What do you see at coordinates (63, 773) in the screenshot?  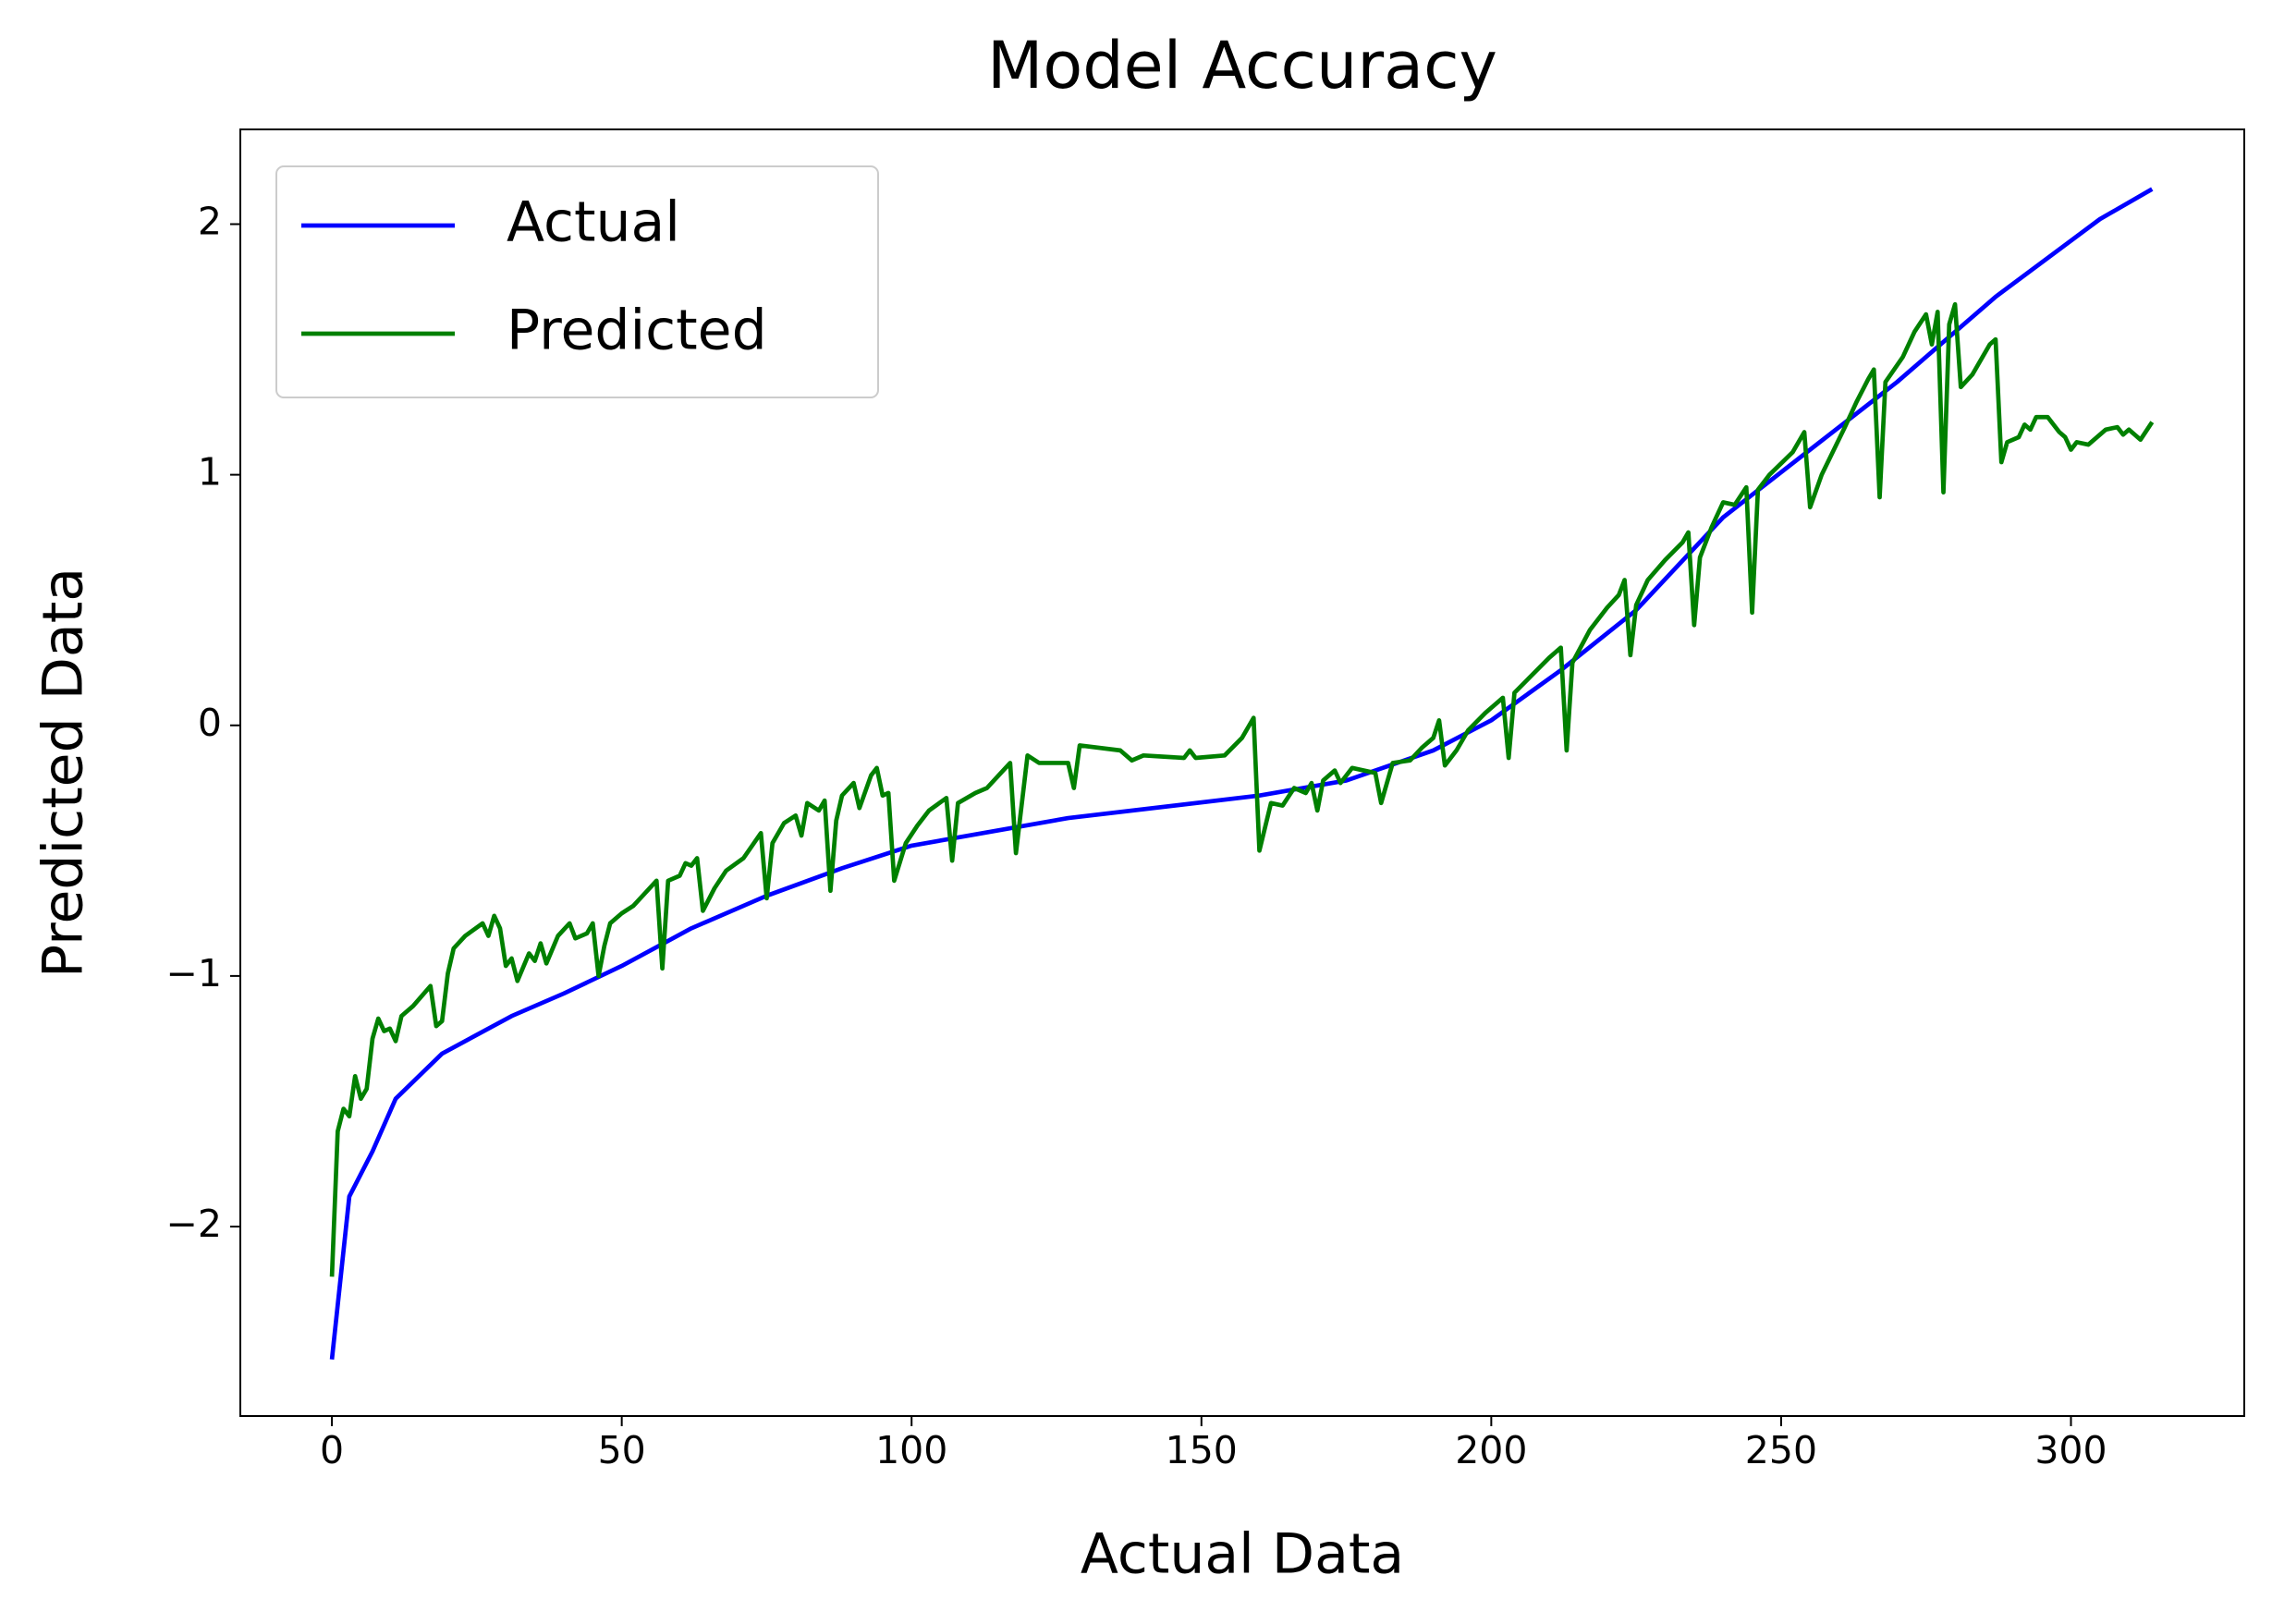 I see `y-axis-label: Predicted Data` at bounding box center [63, 773].